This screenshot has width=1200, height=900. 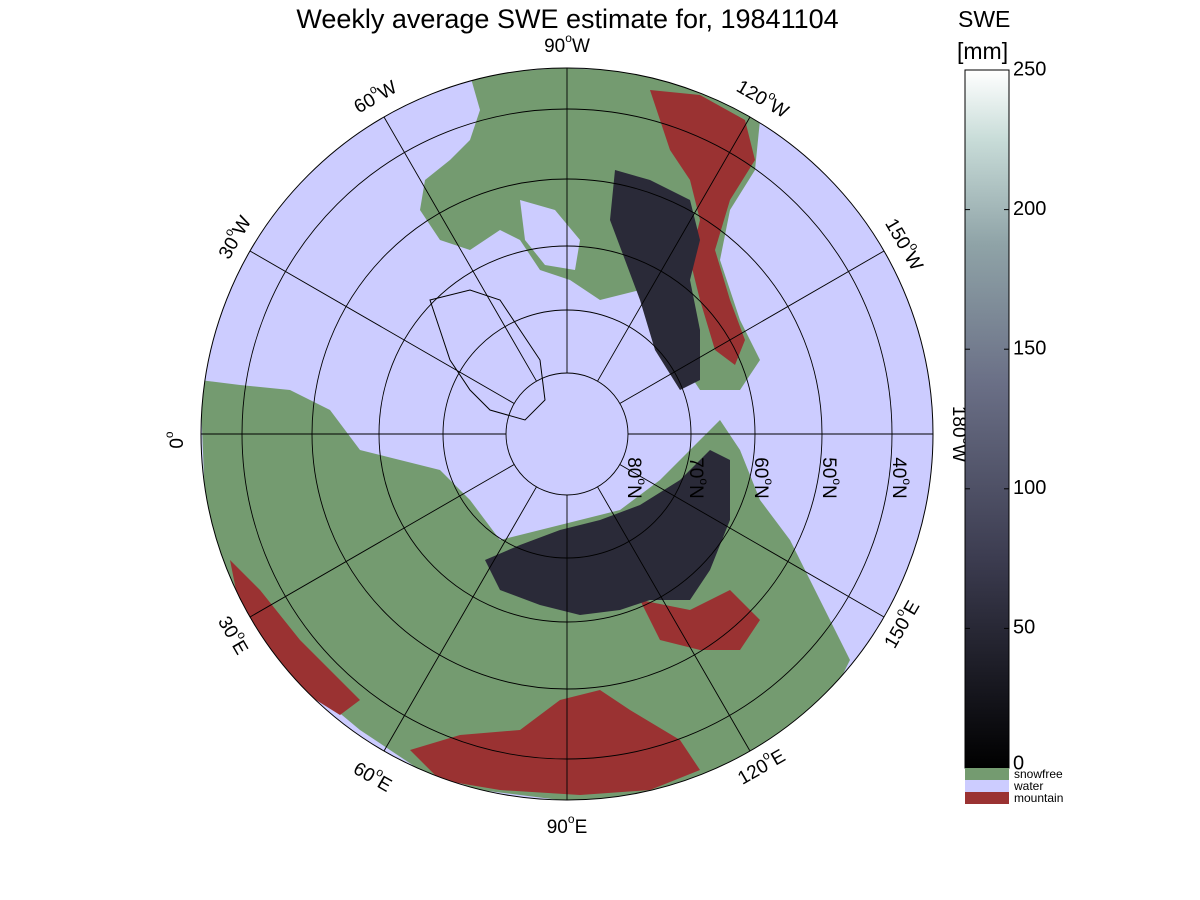 I want to click on legend-label-mountain: mountain, so click(x=1038, y=798).